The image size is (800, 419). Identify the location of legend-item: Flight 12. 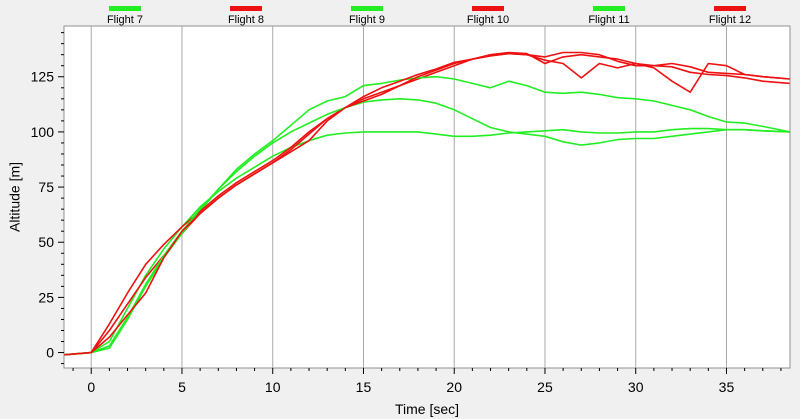
(730, 16).